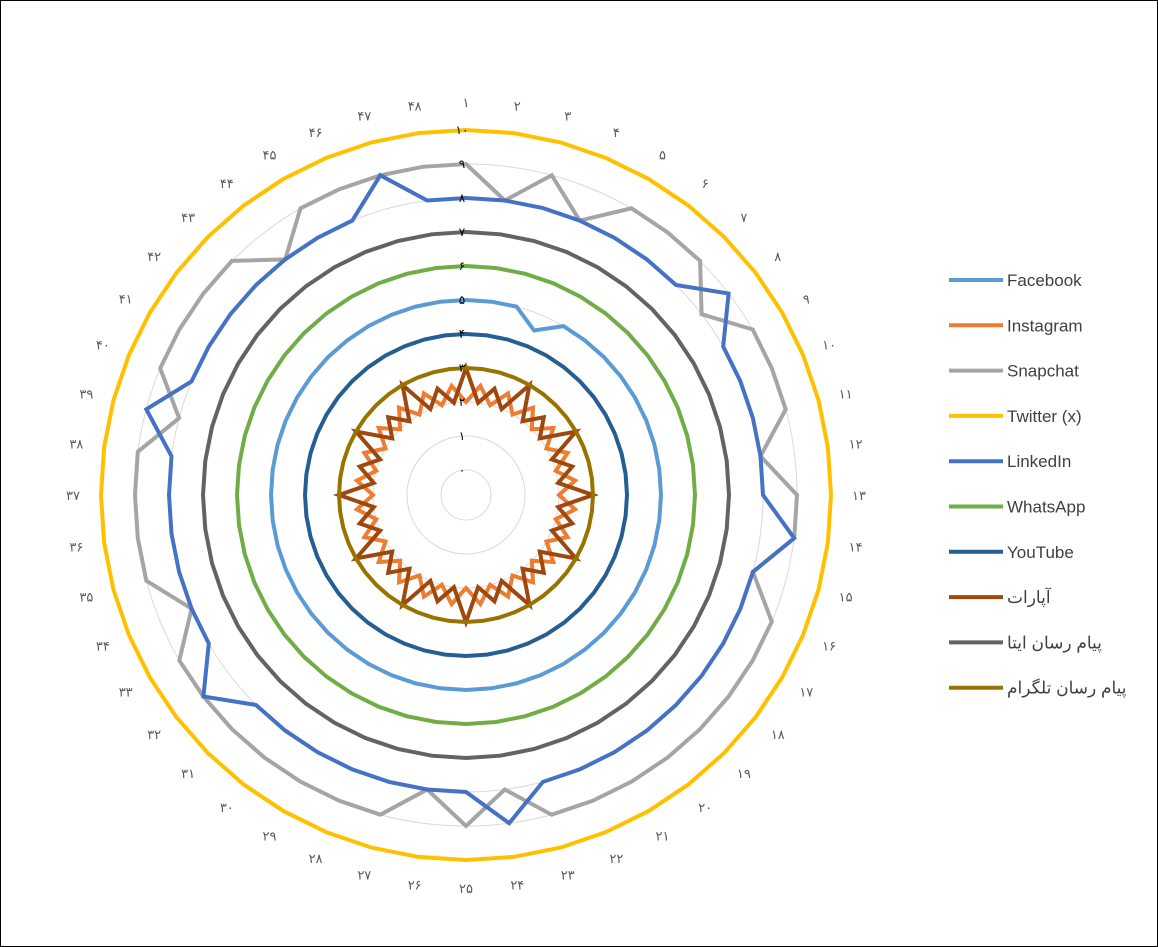 This screenshot has width=1158, height=947. I want to click on legend-item: Facebook, so click(1015, 280).